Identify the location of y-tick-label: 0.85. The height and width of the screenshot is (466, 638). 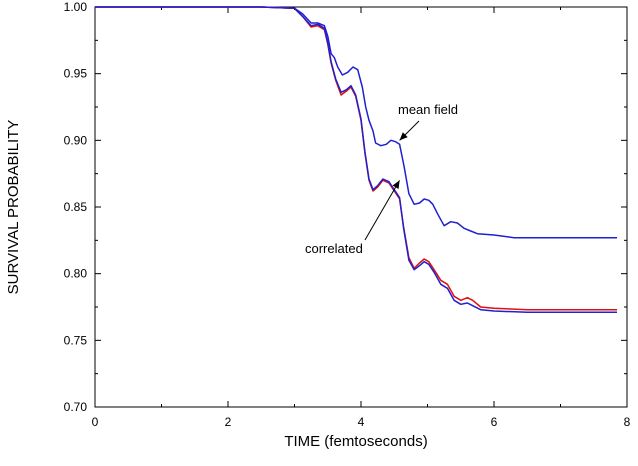
(76, 207).